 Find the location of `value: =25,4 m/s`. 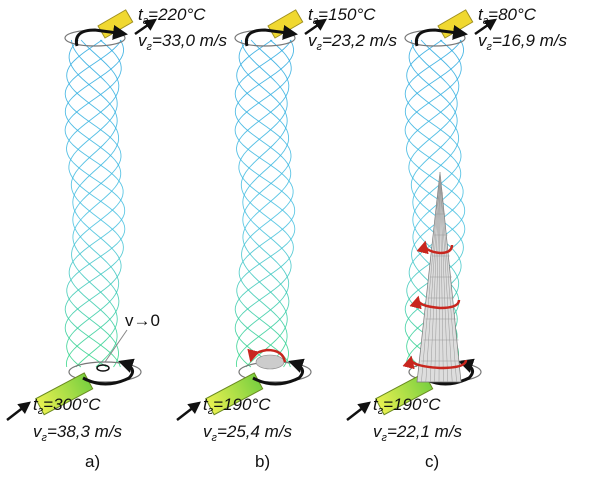

value: =25,4 m/s is located at coordinates (255, 431).